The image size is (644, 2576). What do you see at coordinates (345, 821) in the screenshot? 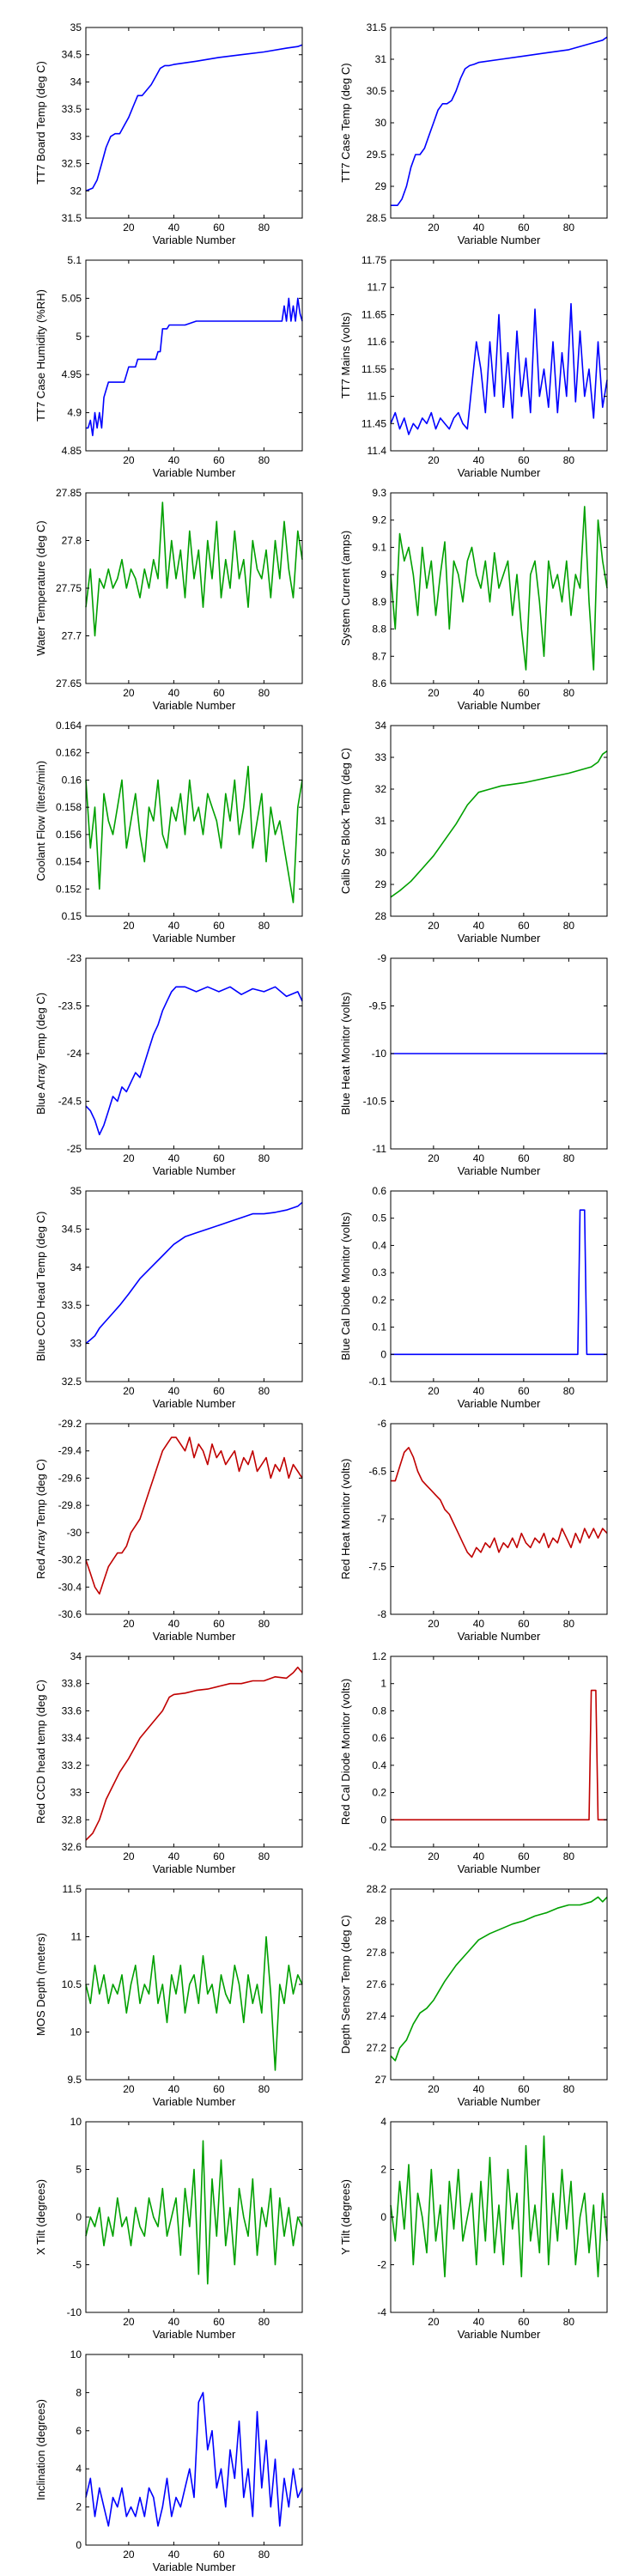
I see `y-axis-label: Calib Src Block Temp (deg C)` at bounding box center [345, 821].